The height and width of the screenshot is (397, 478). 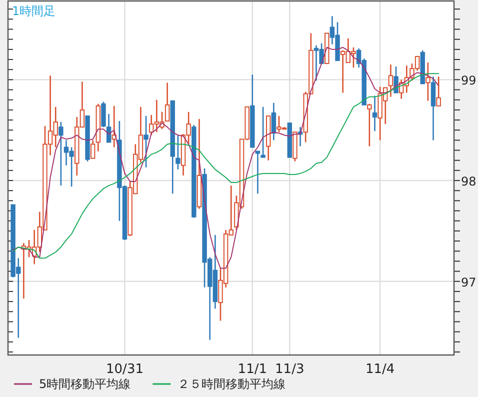 What do you see at coordinates (380, 369) in the screenshot?
I see `x-tick-label: 11/4` at bounding box center [380, 369].